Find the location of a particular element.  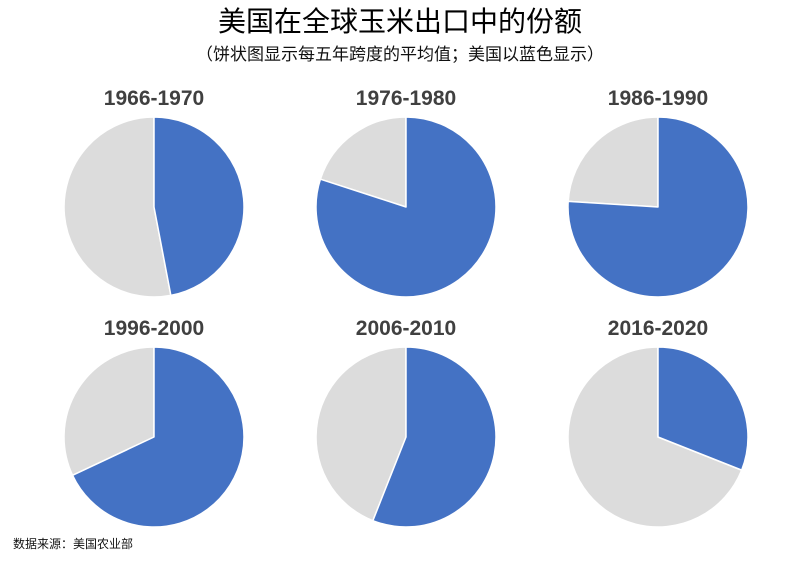

pie-panel-2006-2010: 2006-2010 is located at coordinates (406, 431).